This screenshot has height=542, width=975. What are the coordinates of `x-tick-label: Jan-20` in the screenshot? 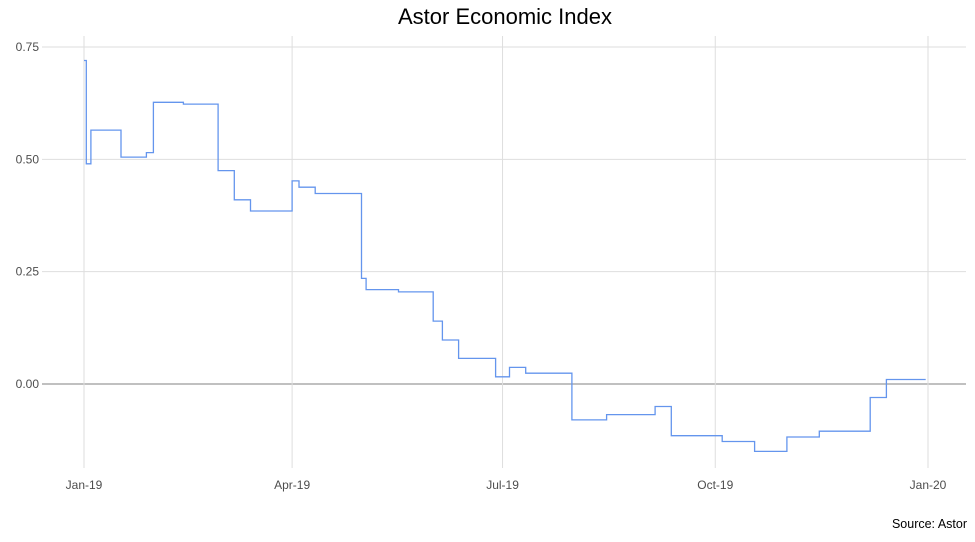 It's located at (928, 485).